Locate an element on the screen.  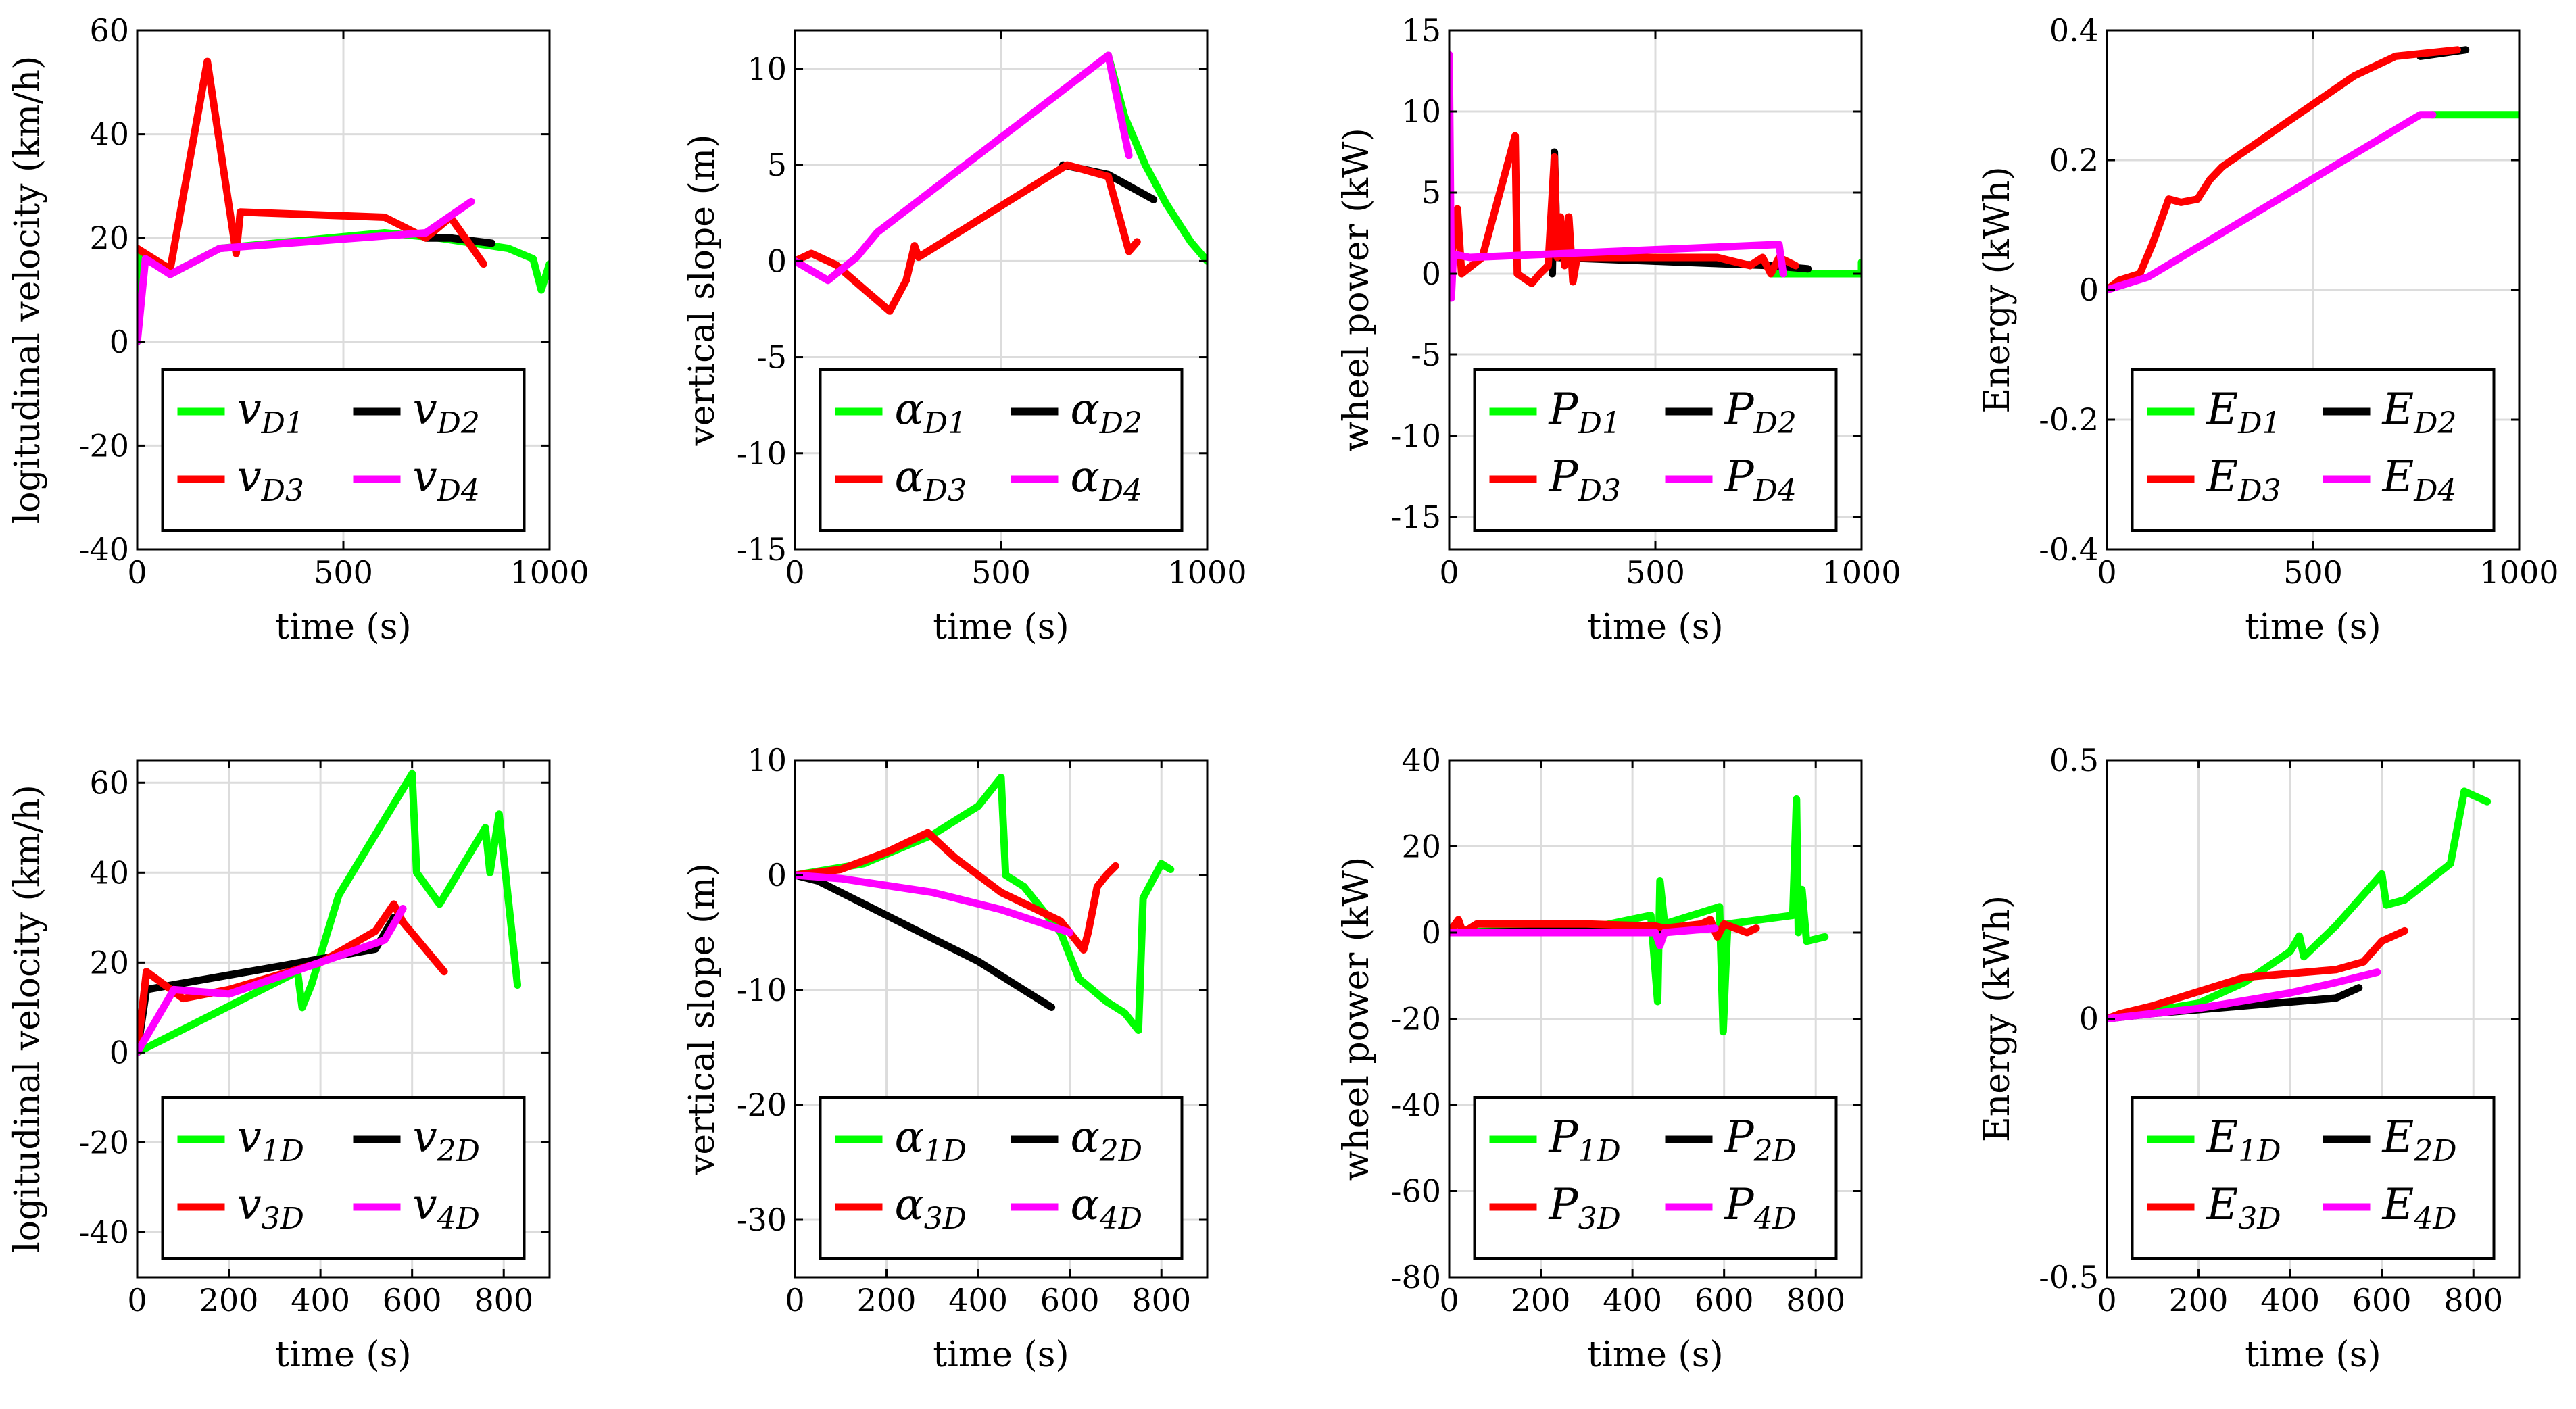
y-tick-label: 20 is located at coordinates (1421, 847).